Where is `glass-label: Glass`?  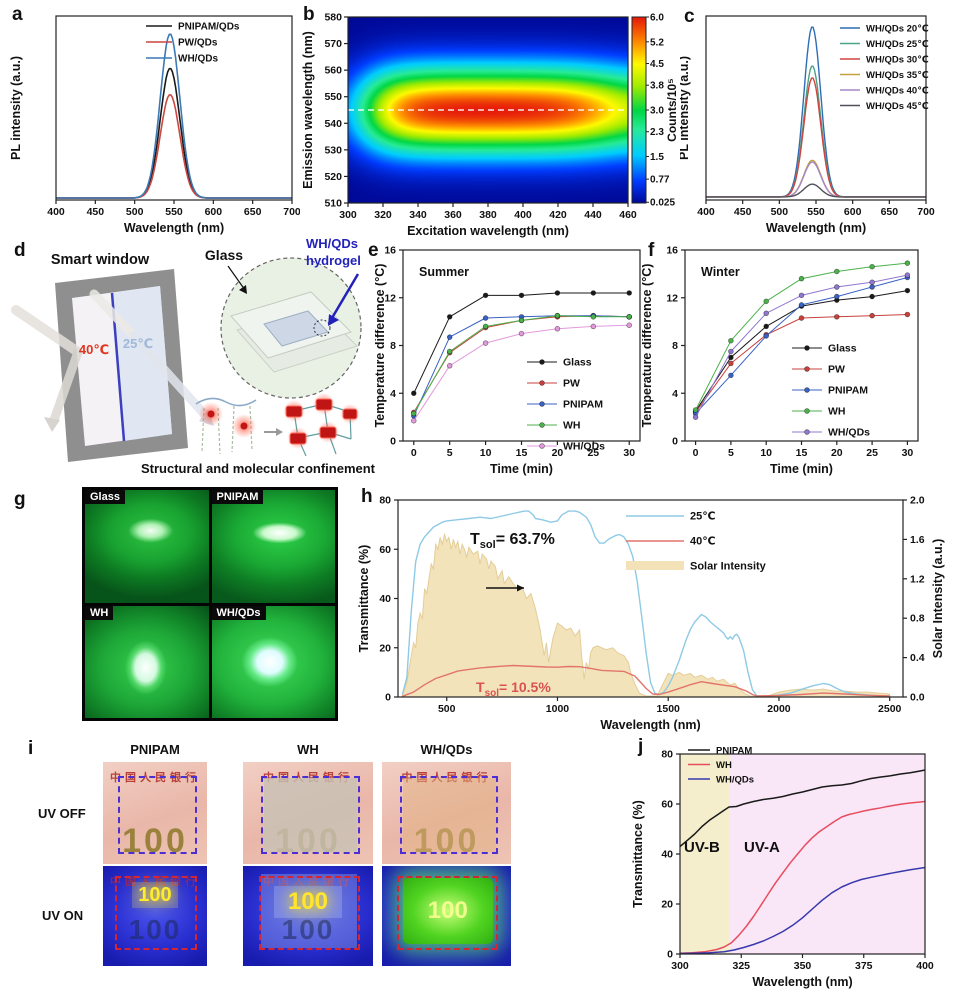 glass-label: Glass is located at coordinates (224, 255).